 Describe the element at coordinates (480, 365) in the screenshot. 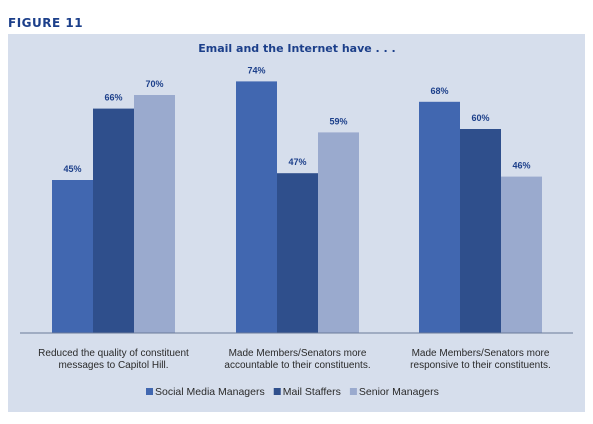

I see `category-label-3-line-2: responsive to their constituents.` at that location.